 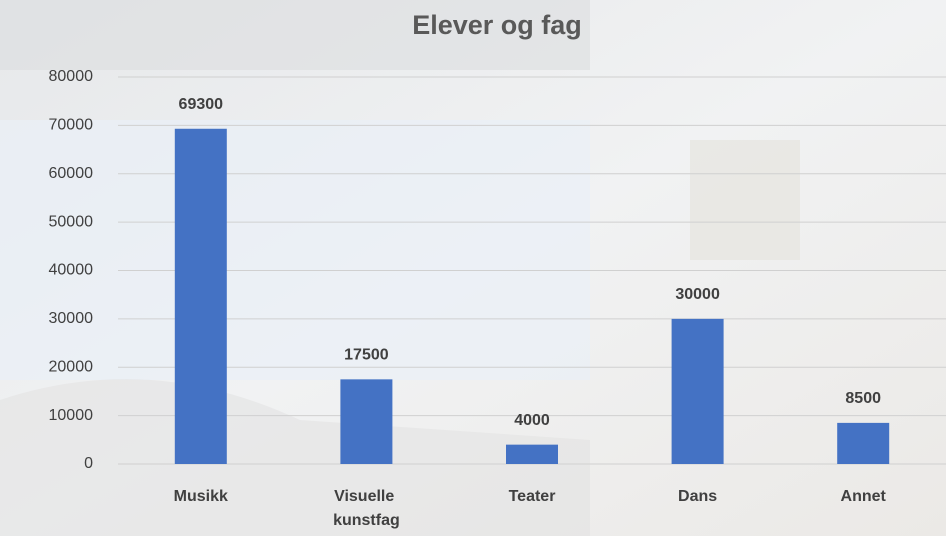 I want to click on y-tick-label: 40000, so click(x=71, y=270).